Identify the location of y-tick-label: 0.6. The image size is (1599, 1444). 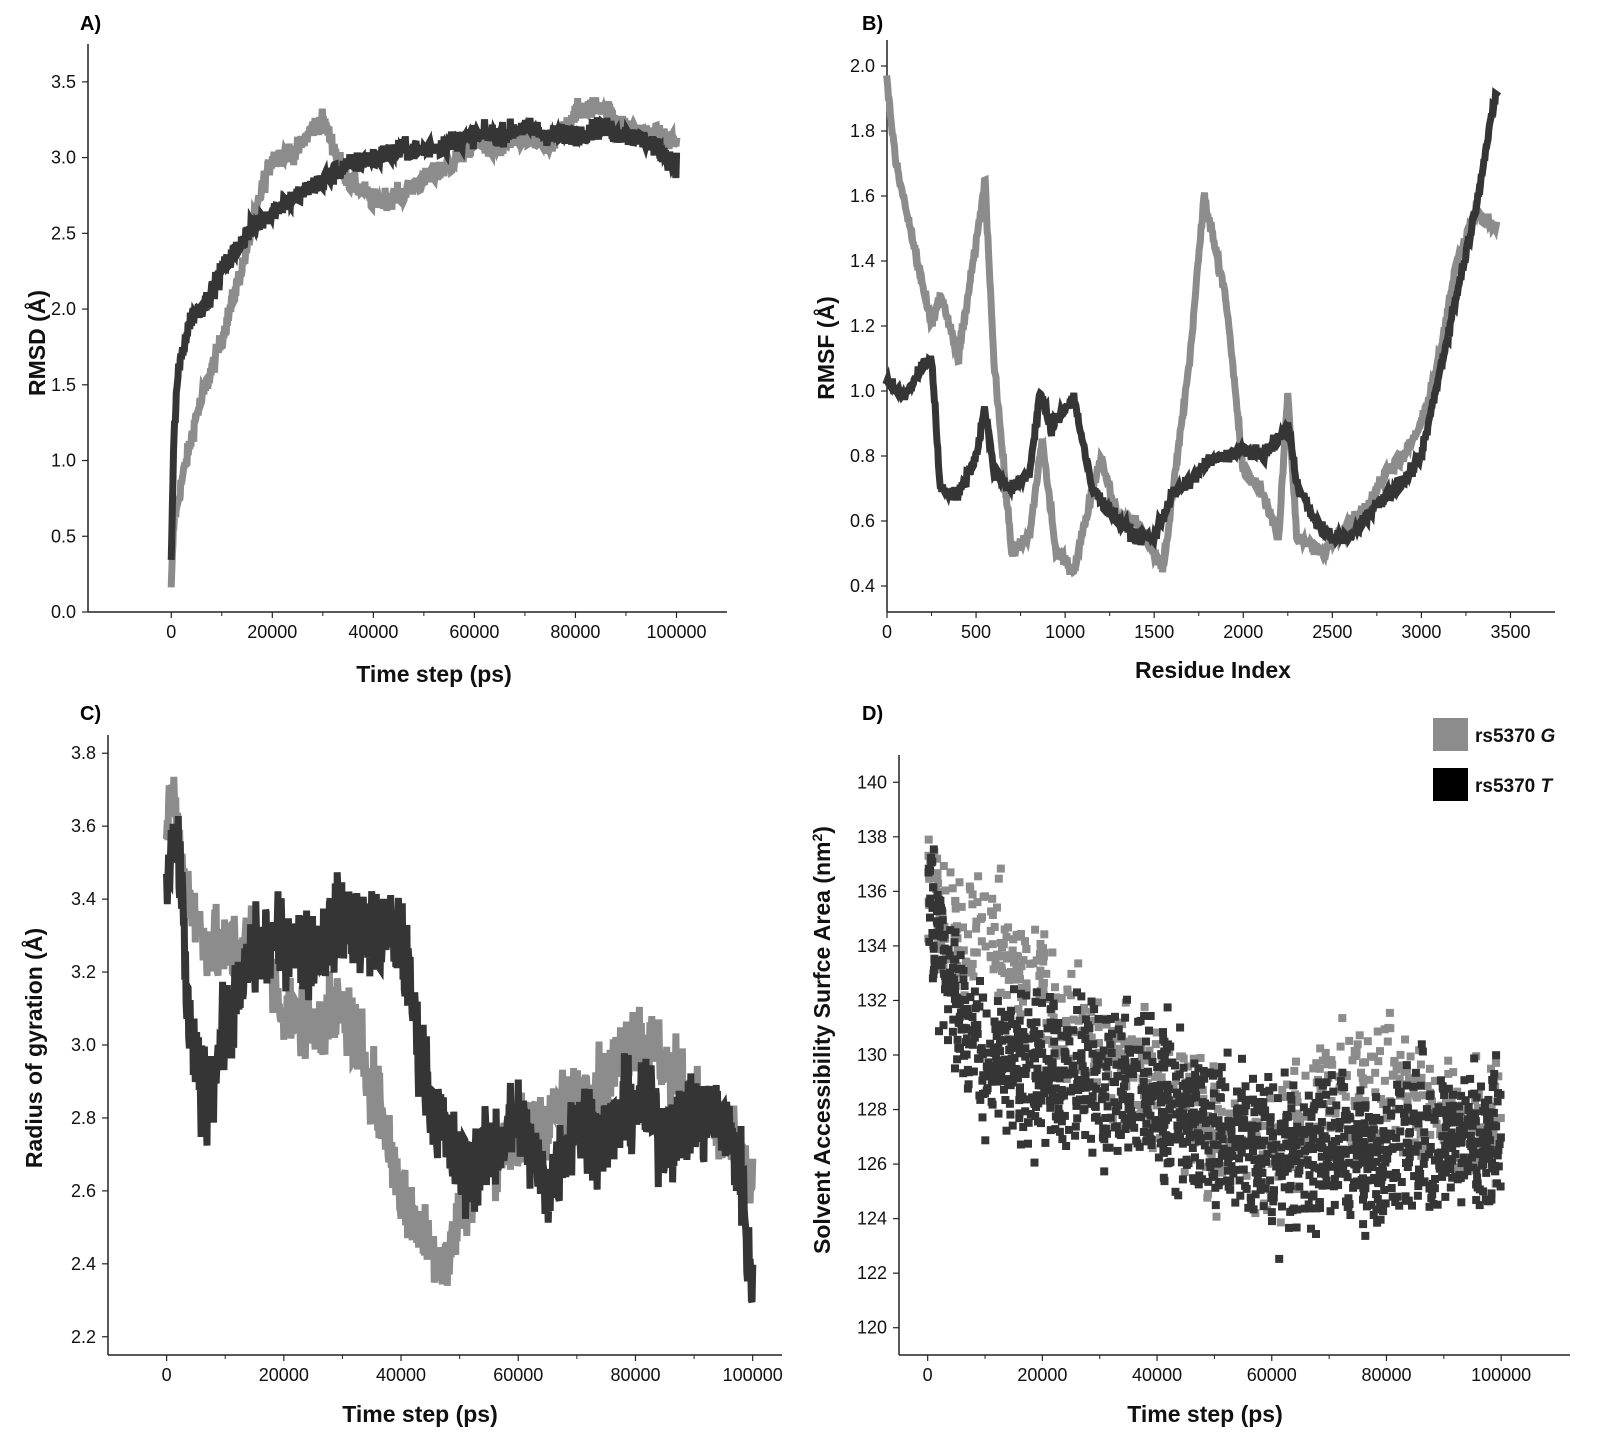
(862, 521).